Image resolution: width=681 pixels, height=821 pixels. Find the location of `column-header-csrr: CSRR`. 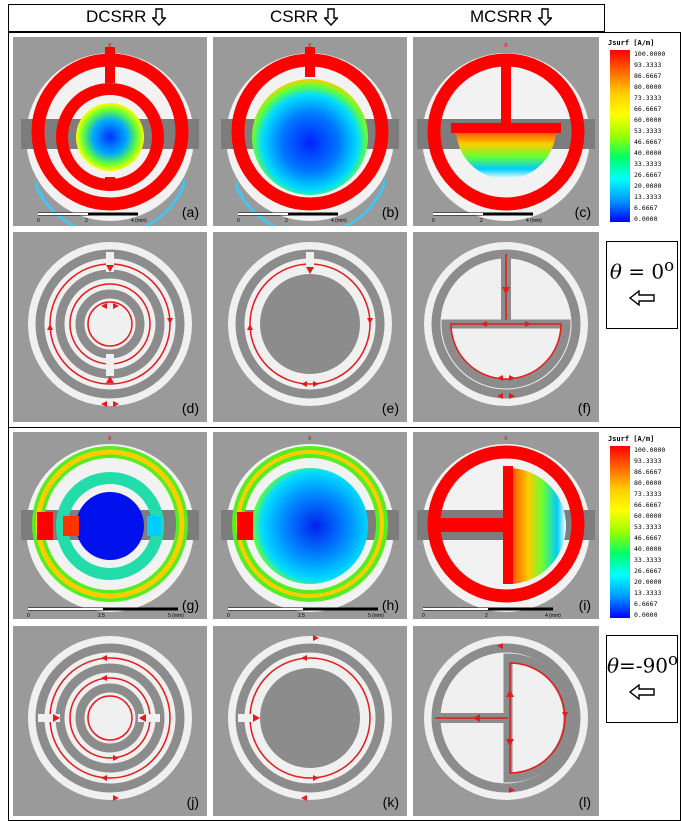

column-header-csrr: CSRR is located at coordinates (304, 17).